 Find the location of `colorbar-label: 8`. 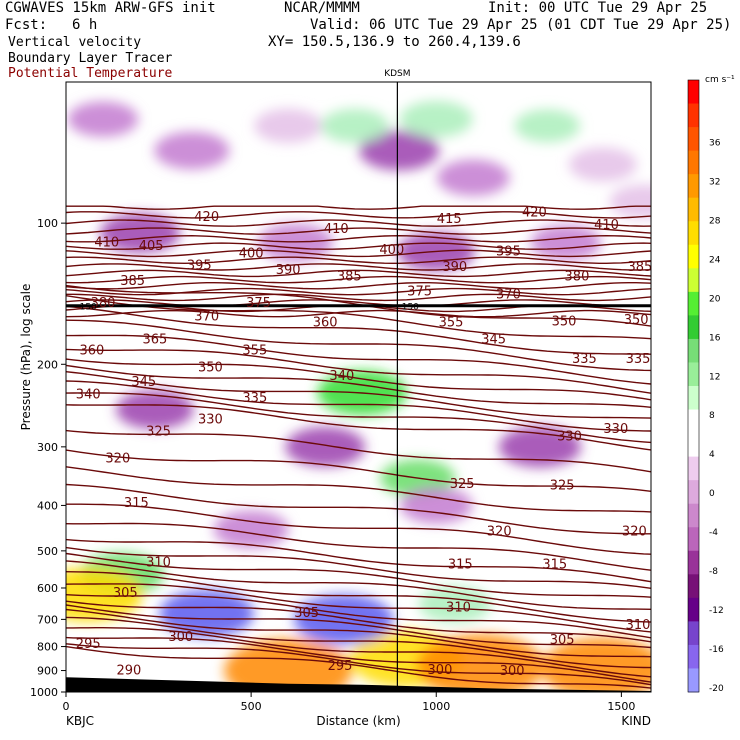

colorbar-label: 8 is located at coordinates (712, 416).